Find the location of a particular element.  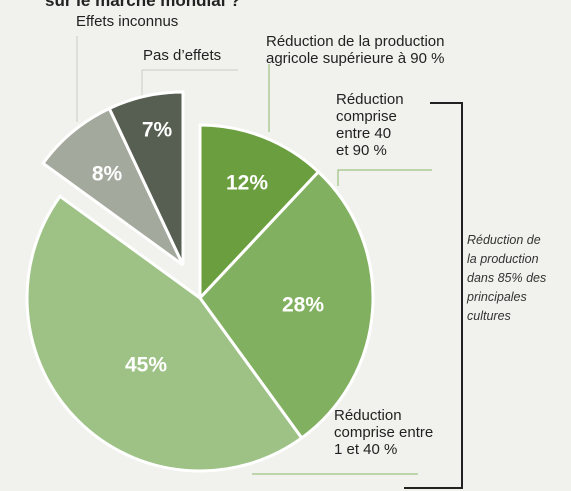

category-label: Réduction de la production is located at coordinates (355, 41).